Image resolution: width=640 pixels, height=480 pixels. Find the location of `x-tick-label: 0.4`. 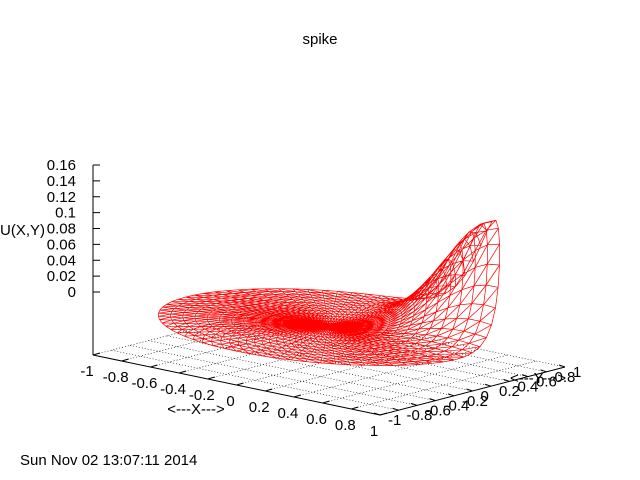

x-tick-label: 0.4 is located at coordinates (287, 413).